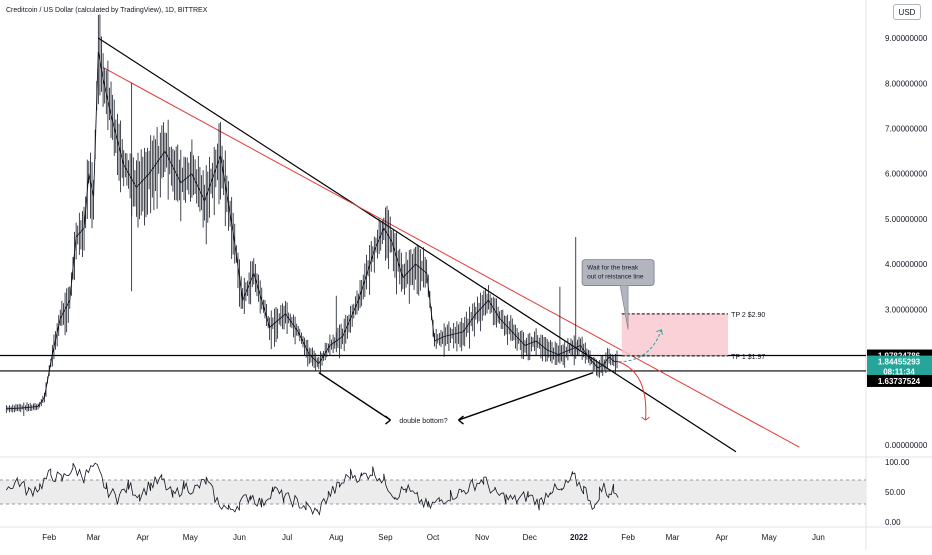  What do you see at coordinates (579, 537) in the screenshot?
I see `time-tick-label: 2022` at bounding box center [579, 537].